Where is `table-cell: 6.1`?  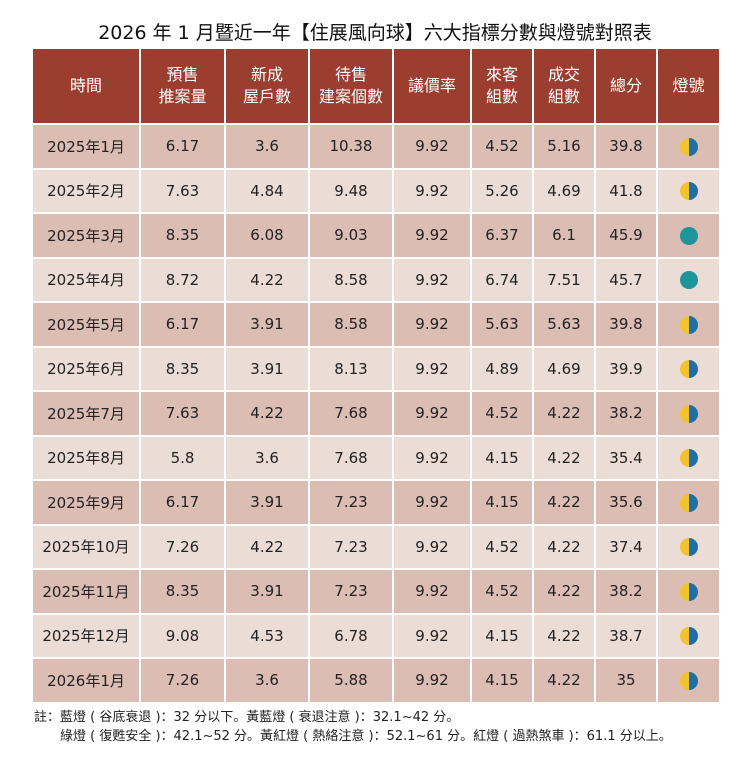 table-cell: 6.1 is located at coordinates (564, 235).